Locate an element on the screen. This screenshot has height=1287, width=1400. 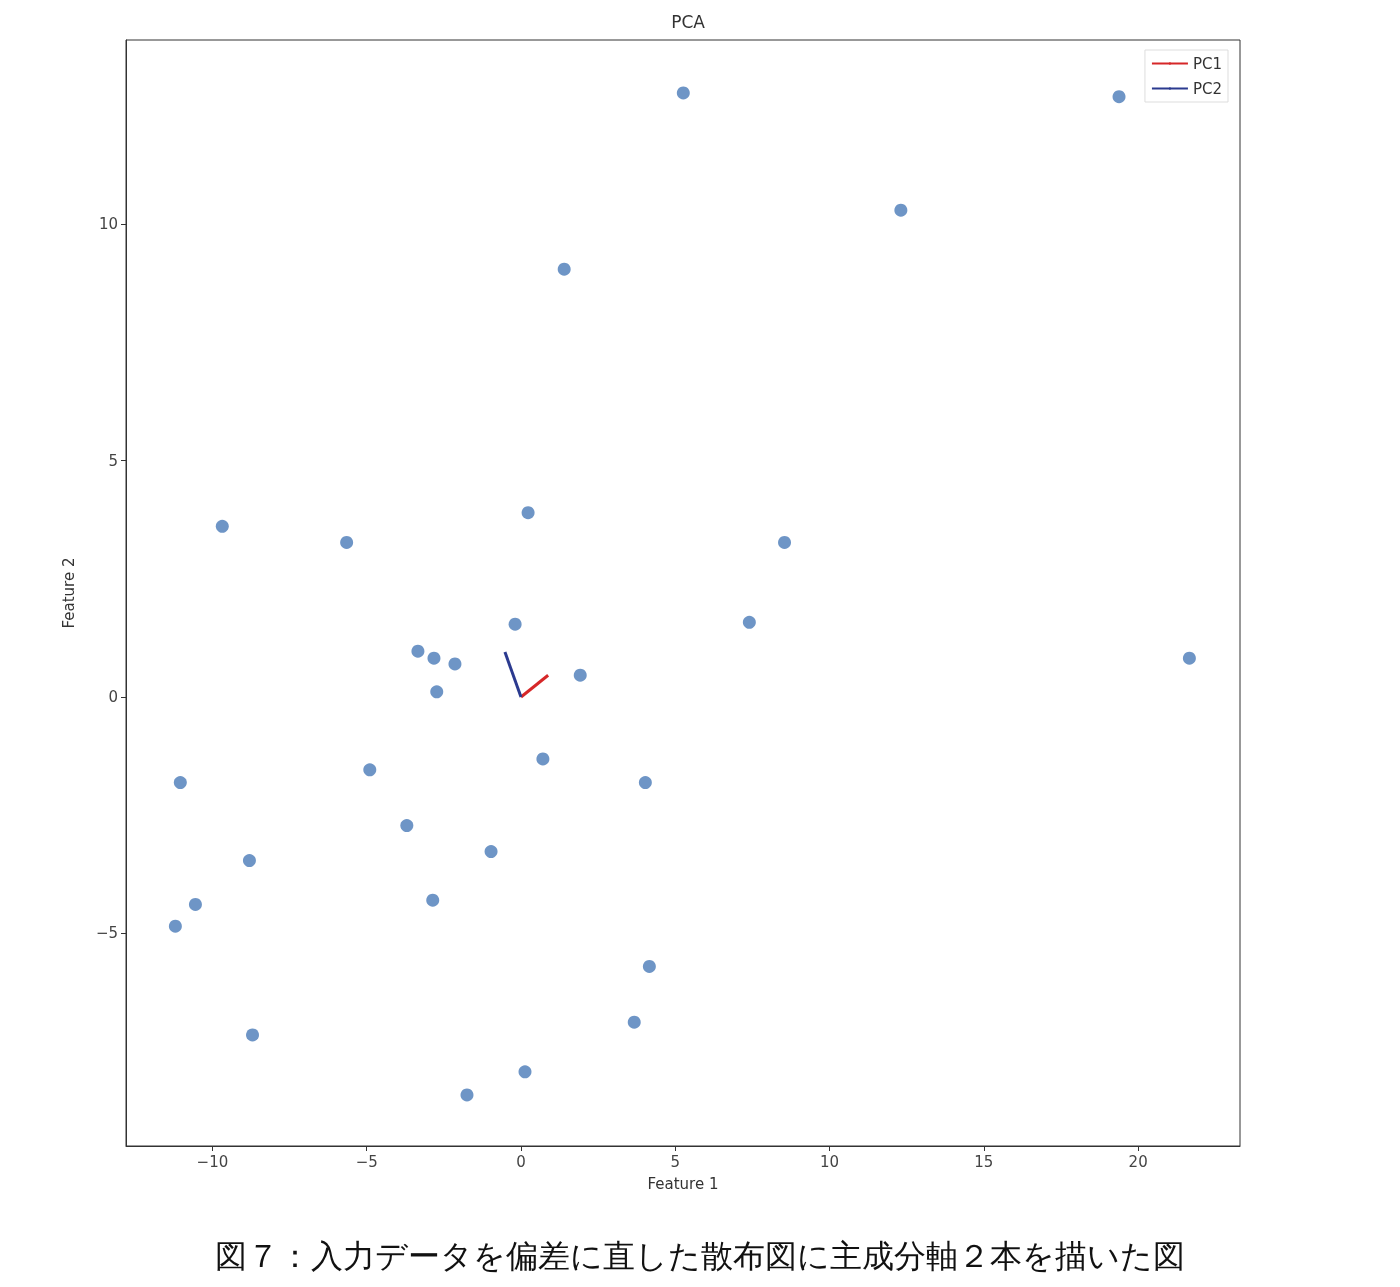
y-tick-label: −5 is located at coordinates (106, 933).